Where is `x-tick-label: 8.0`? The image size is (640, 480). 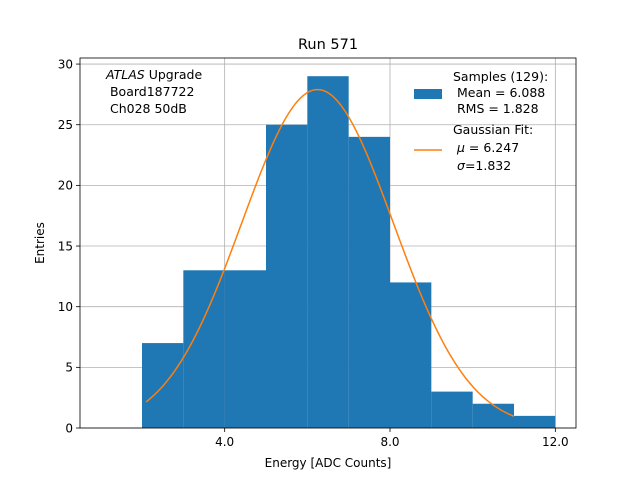
x-tick-label: 8.0 is located at coordinates (389, 442).